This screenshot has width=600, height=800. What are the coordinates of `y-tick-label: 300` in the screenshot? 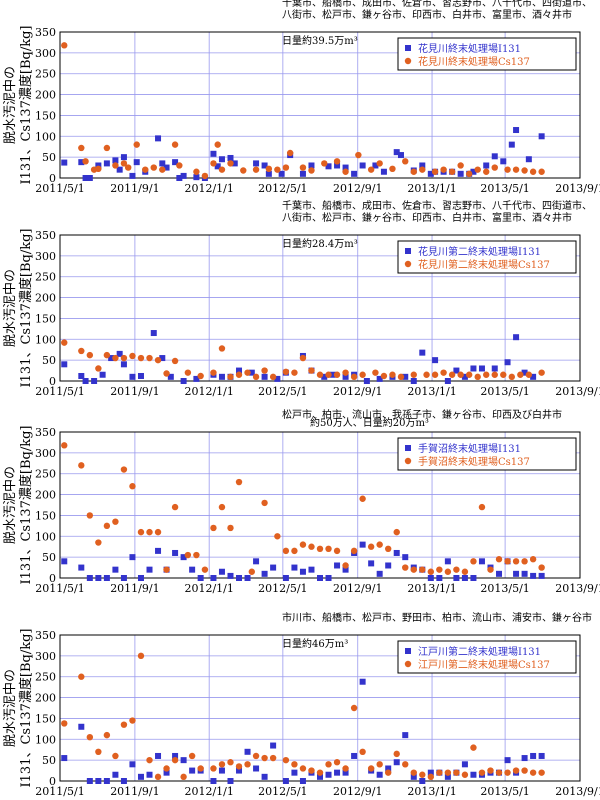 It's located at (45, 53).